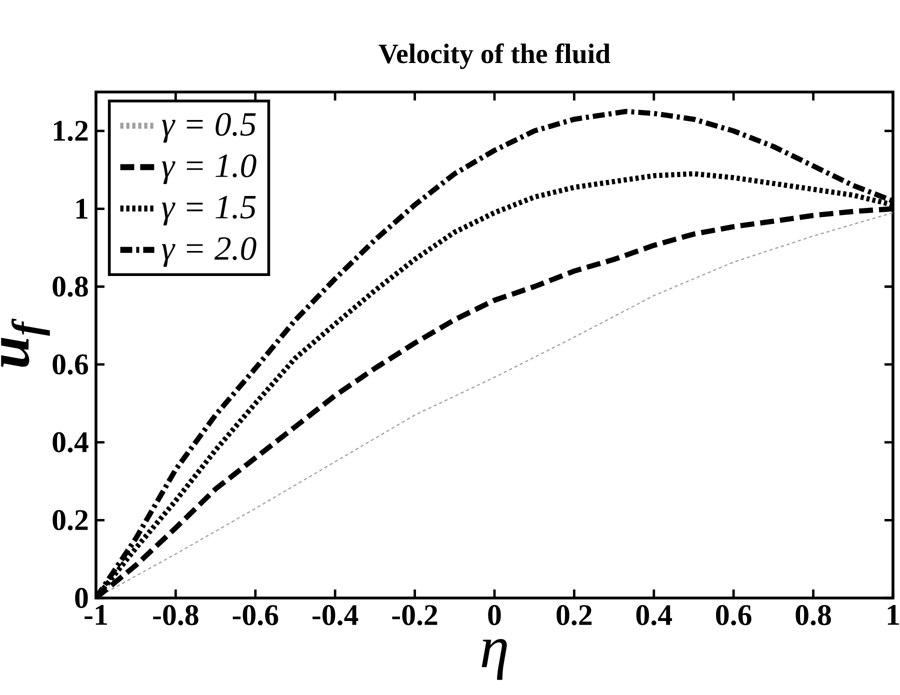 The width and height of the screenshot is (900, 695). I want to click on y-tick-label: 1.2, so click(71, 131).